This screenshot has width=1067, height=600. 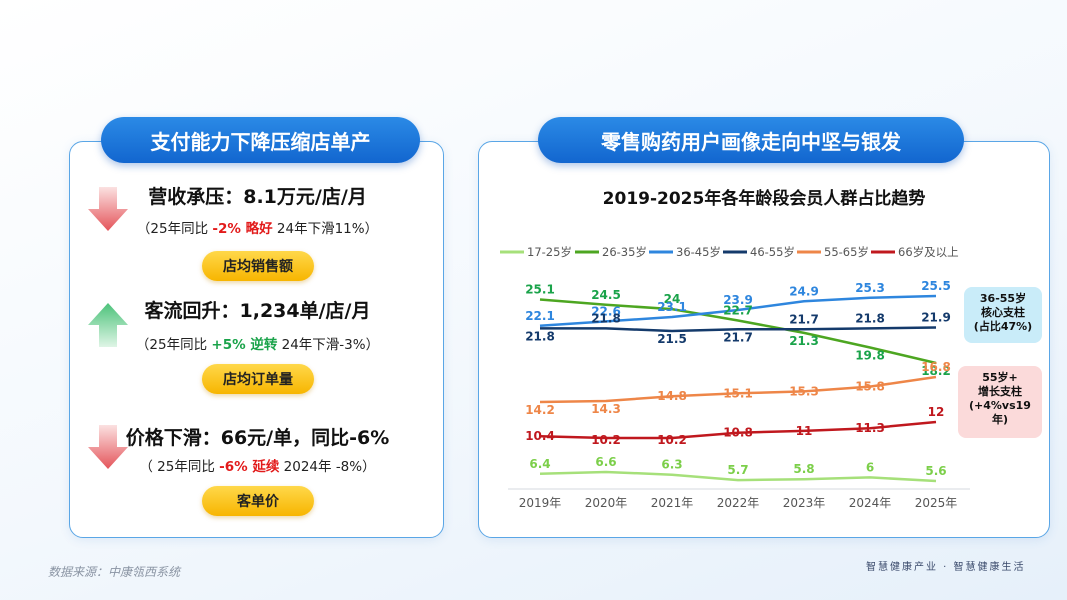 I want to click on data-label: 15.8, so click(x=870, y=387).